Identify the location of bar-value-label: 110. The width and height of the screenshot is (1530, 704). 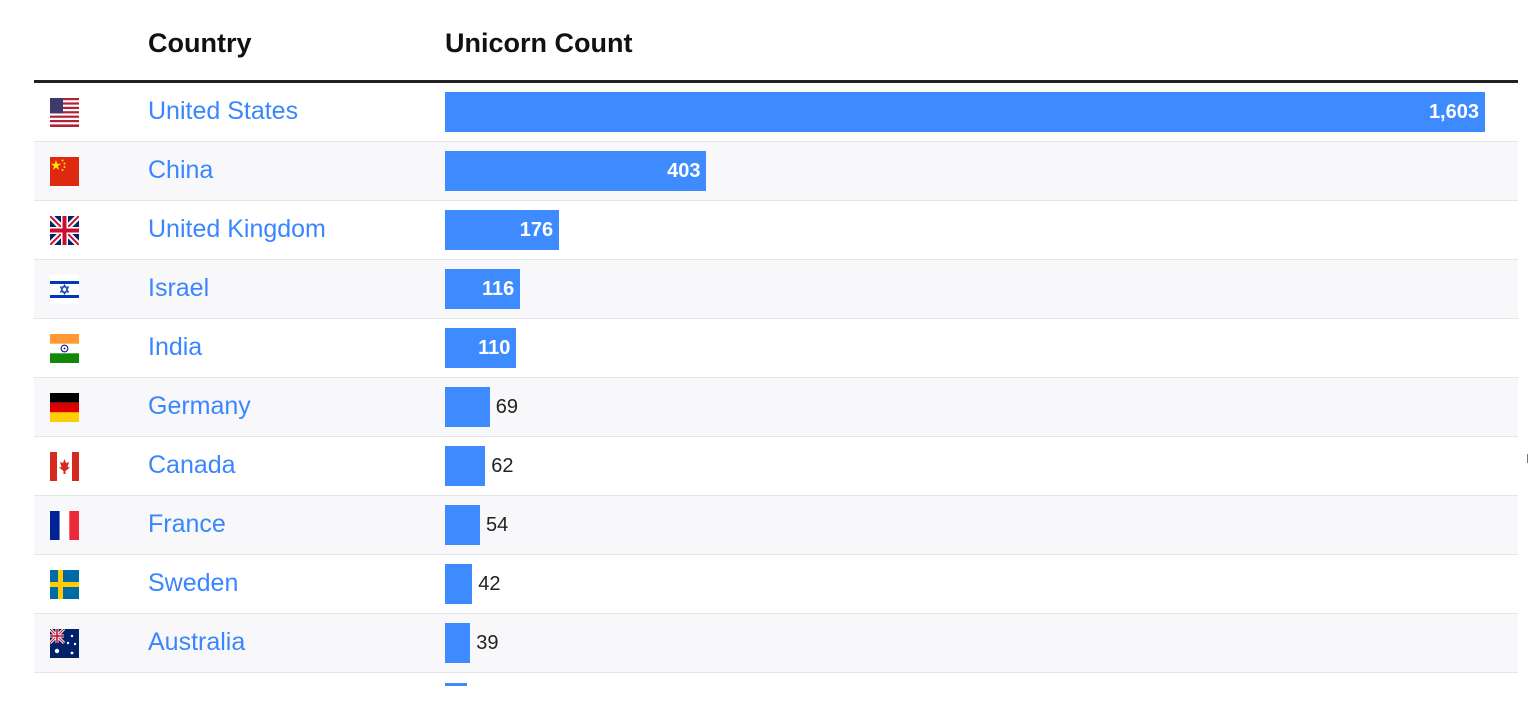
(494, 348).